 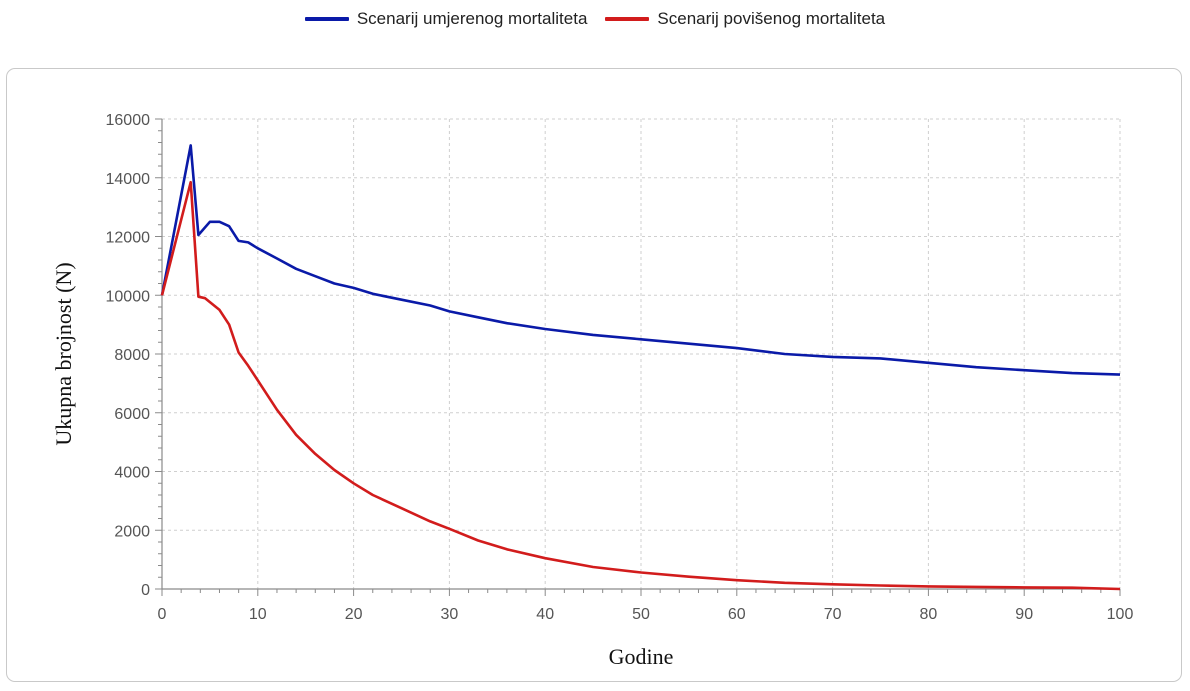 I want to click on y-tick-label: 14000, so click(x=128, y=179).